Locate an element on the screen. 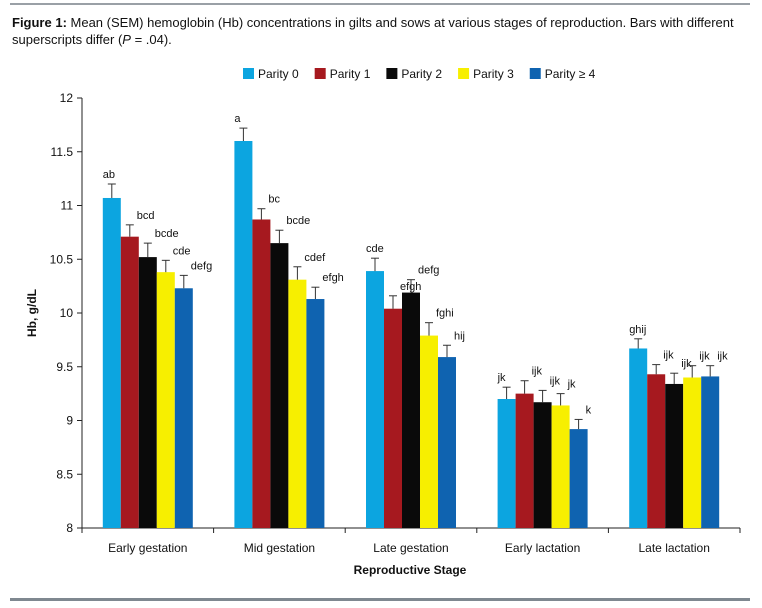 Image resolution: width=762 pixels, height=608 pixels. bar-superscript-label: ghij is located at coordinates (637, 330).